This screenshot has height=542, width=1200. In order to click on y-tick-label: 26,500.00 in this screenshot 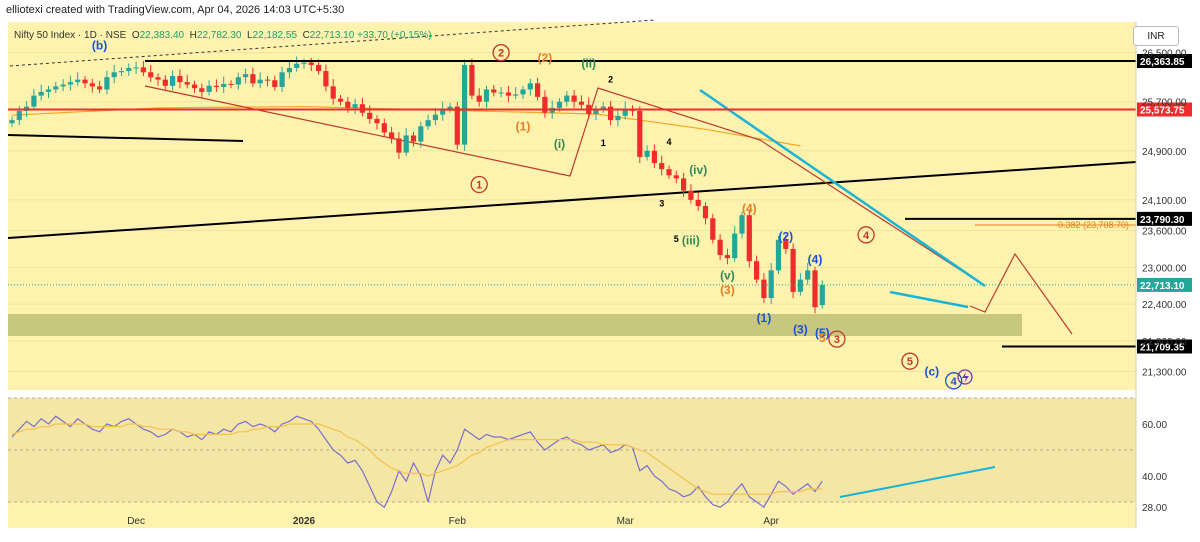, I will do `click(1164, 54)`.